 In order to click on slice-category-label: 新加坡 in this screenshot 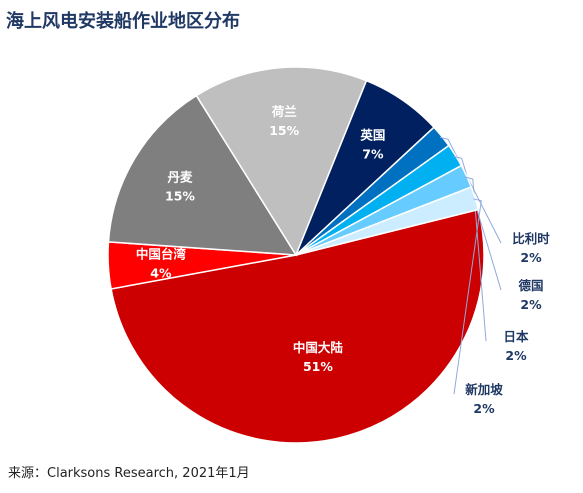, I will do `click(484, 389)`.